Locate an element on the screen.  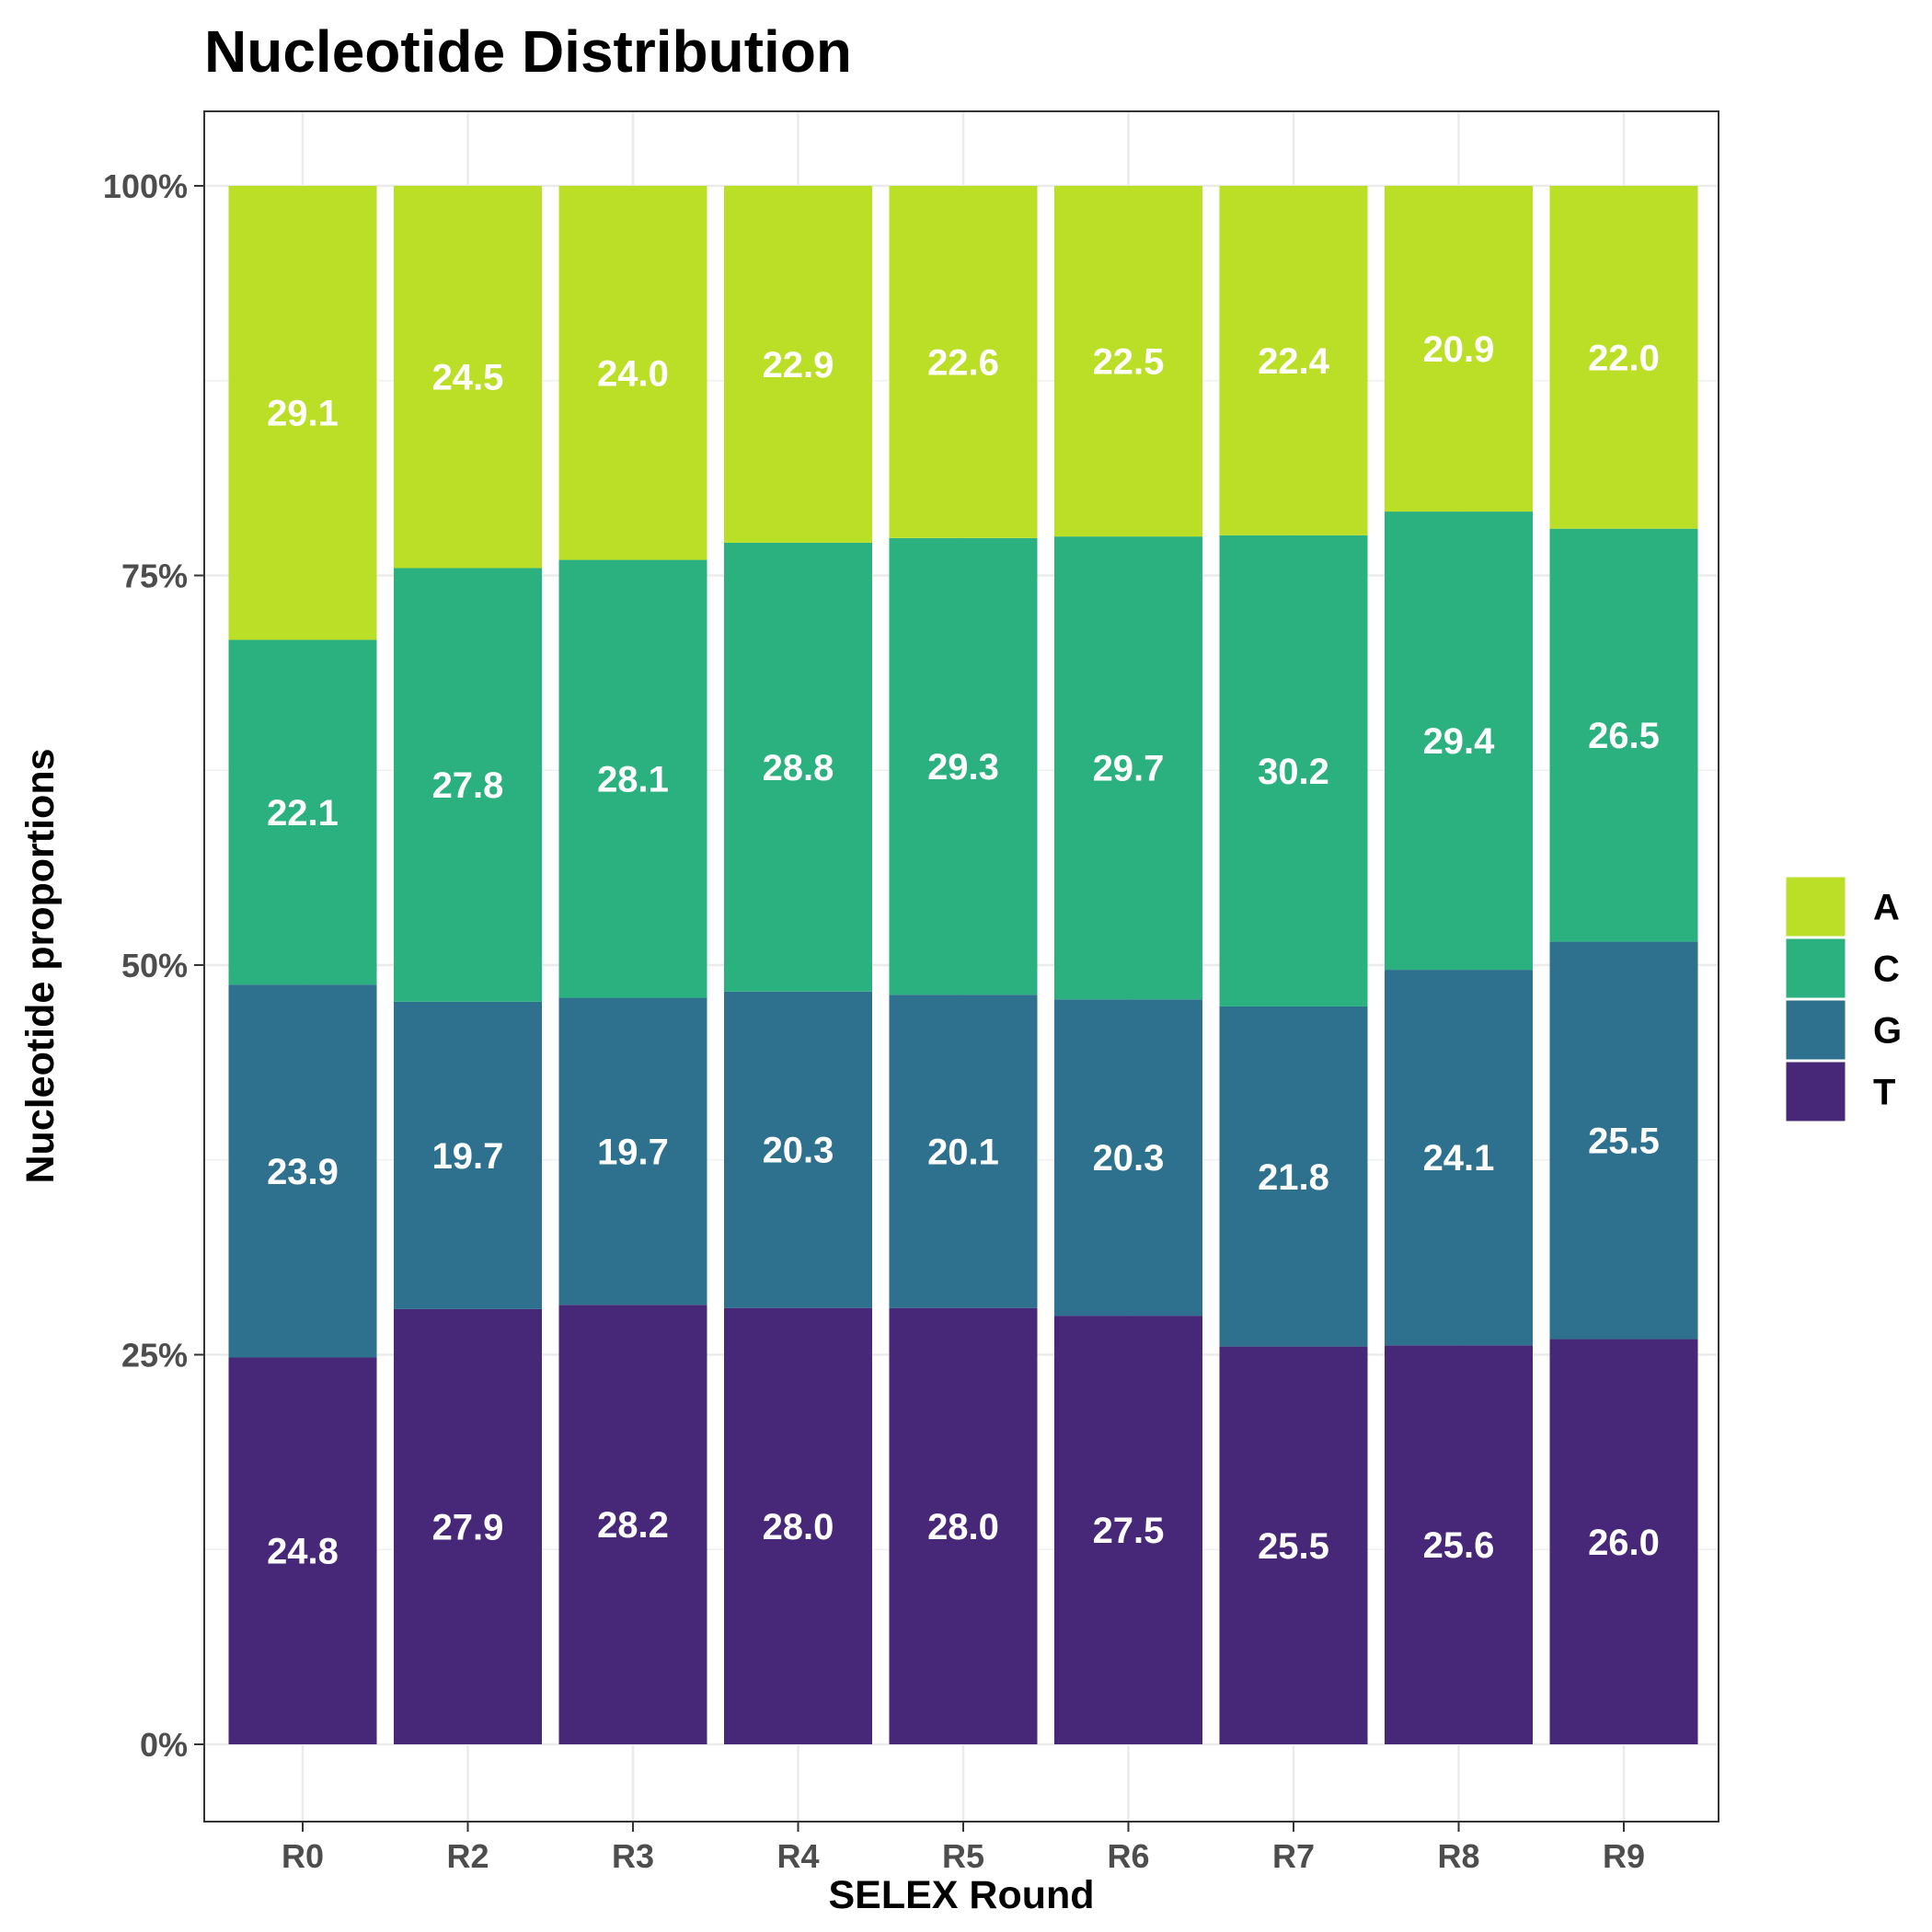
legend-label-T: T is located at coordinates (1884, 1093).